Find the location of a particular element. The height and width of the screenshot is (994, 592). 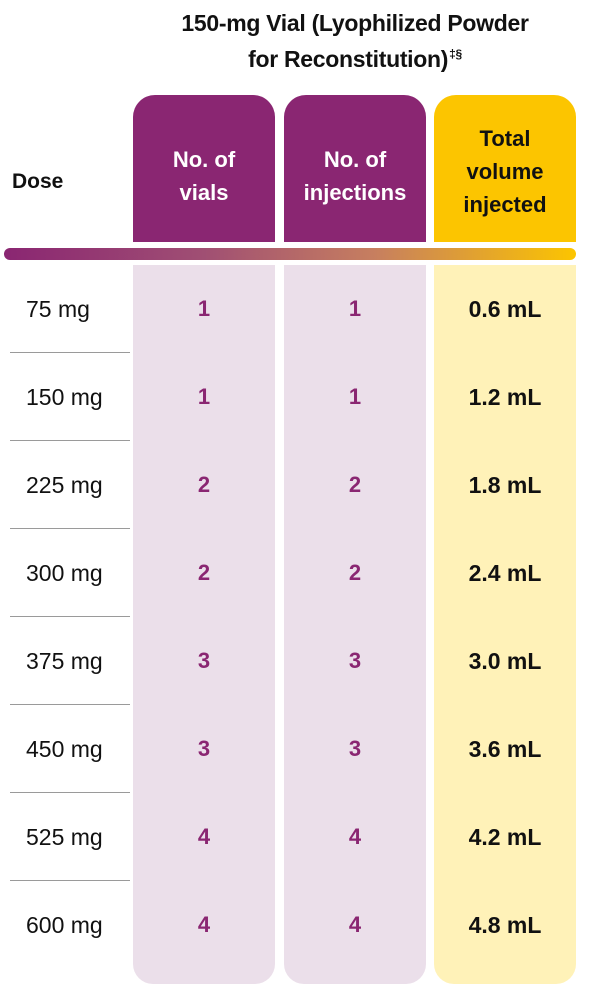

vials-header: No. of vials is located at coordinates (204, 168).